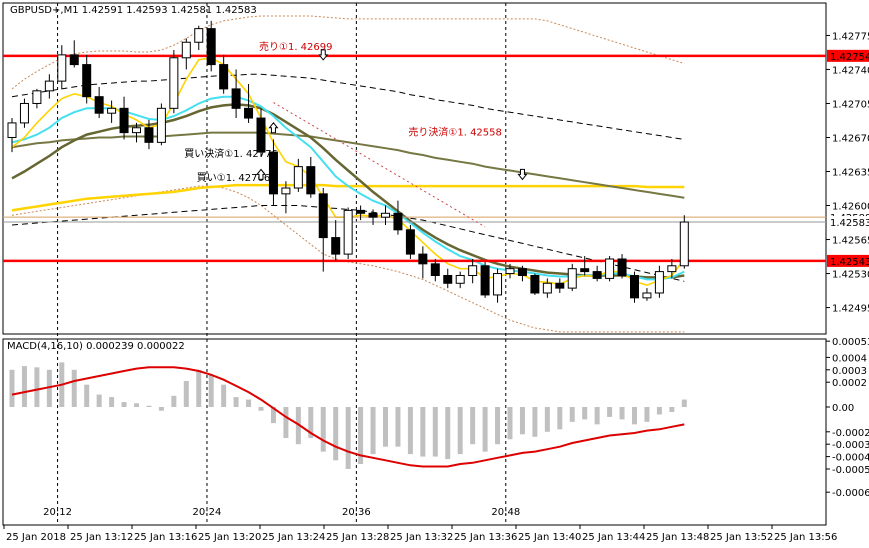 The width and height of the screenshot is (869, 548). I want to click on macd-tick-label: -0.000687, so click(850, 493).